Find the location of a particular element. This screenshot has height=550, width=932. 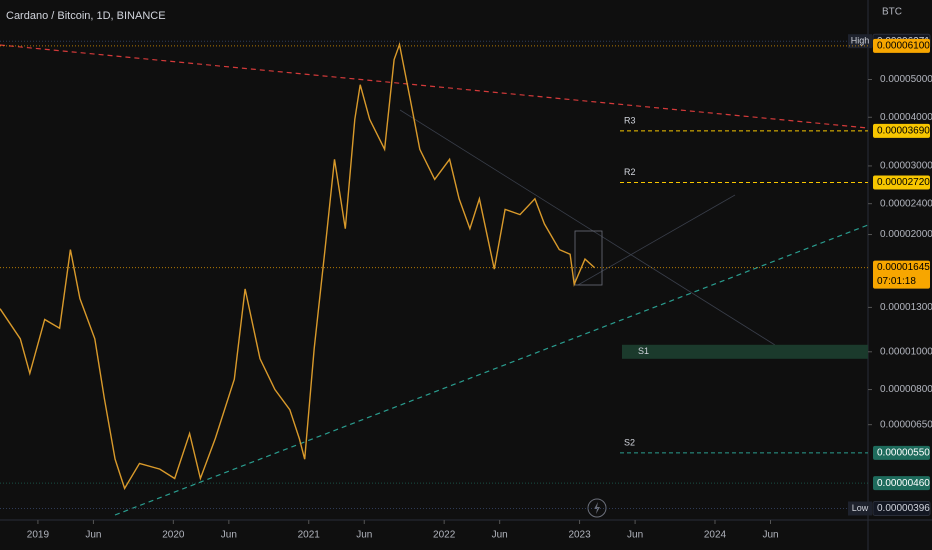

price-badge-label: 0.00000460 is located at coordinates (903, 483).